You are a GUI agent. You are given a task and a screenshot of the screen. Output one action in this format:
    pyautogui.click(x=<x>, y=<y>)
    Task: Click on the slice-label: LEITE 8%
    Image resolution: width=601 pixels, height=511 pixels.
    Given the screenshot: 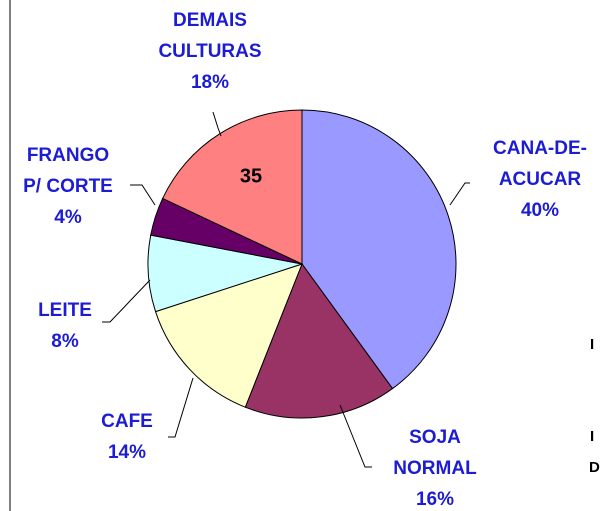 What is the action you would take?
    pyautogui.click(x=65, y=326)
    